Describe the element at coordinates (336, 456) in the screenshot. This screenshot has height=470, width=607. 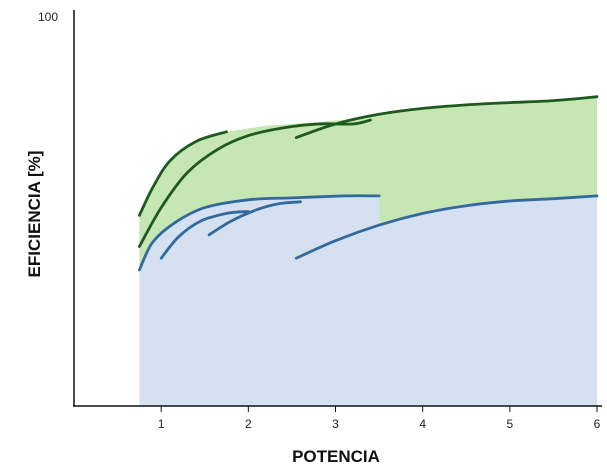
I see `x-axis-title: POTENCIA` at that location.